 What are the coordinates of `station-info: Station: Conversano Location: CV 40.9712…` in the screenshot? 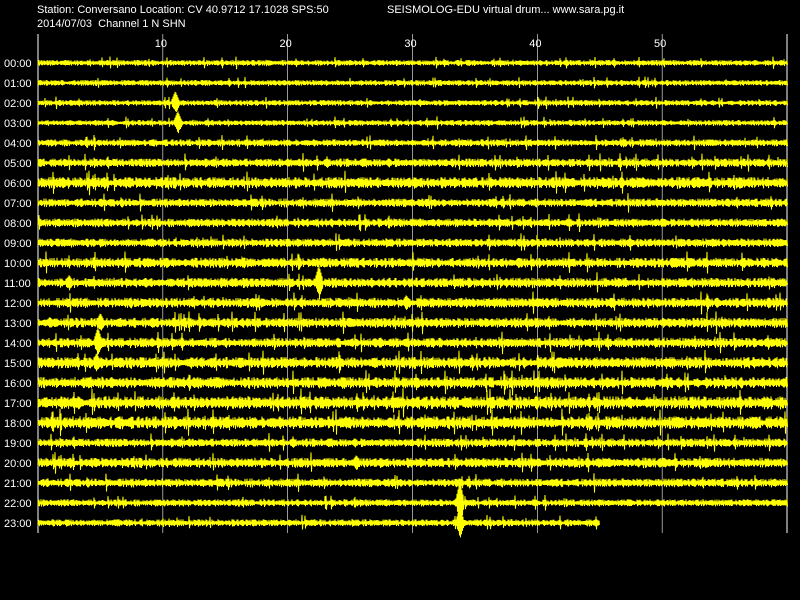 It's located at (183, 10).